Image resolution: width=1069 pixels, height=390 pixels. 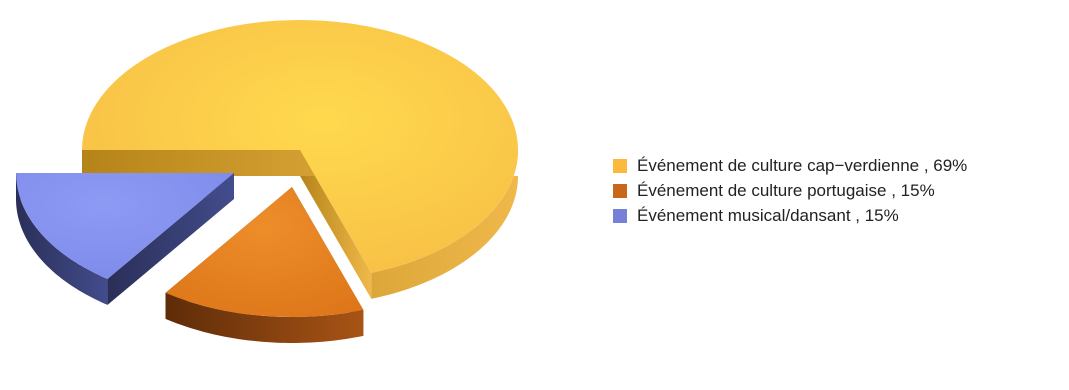 I want to click on legend-item-portugaise: Événement de culture portugaise , 15%, so click(x=833, y=190).